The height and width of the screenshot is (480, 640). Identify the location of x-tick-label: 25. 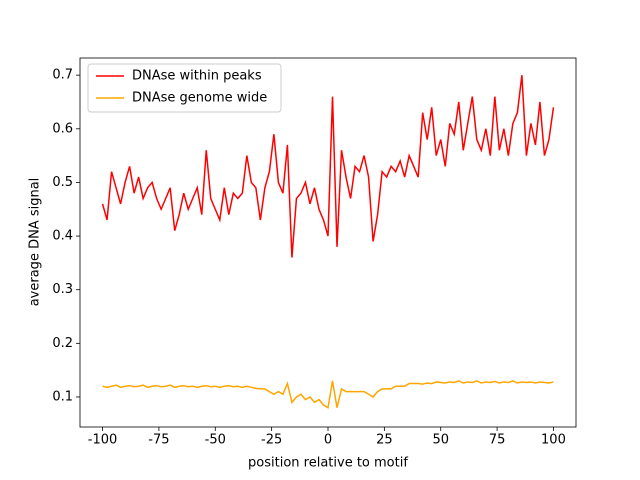
(384, 440).